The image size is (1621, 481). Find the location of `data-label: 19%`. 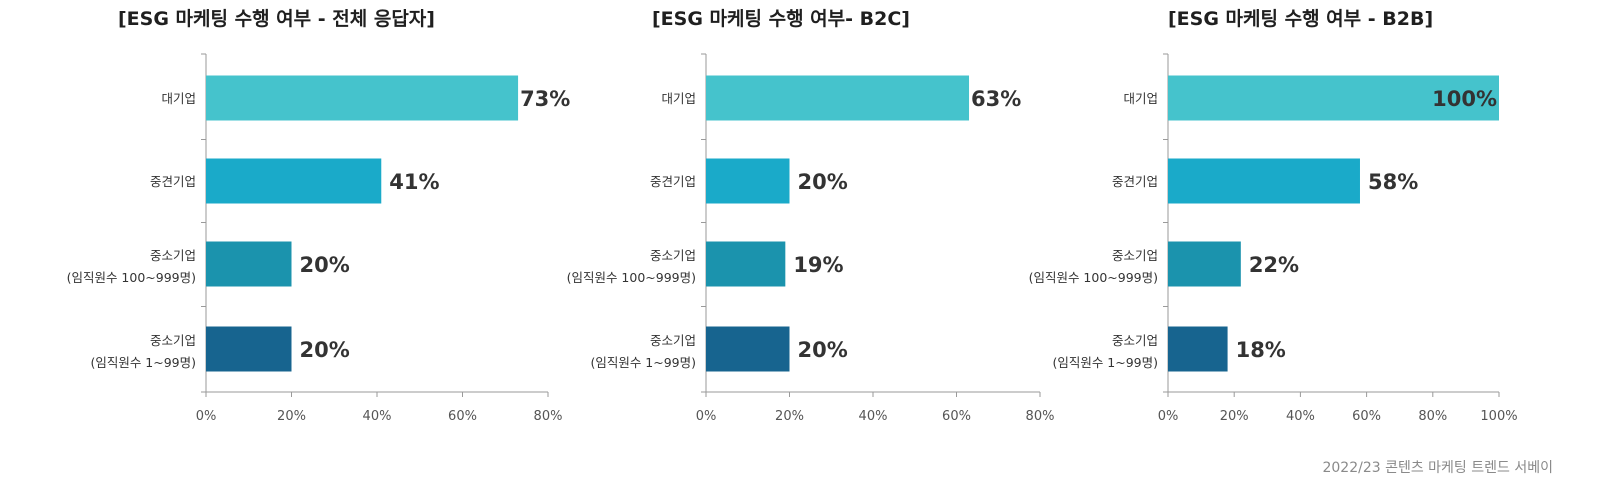

data-label: 19% is located at coordinates (818, 265).